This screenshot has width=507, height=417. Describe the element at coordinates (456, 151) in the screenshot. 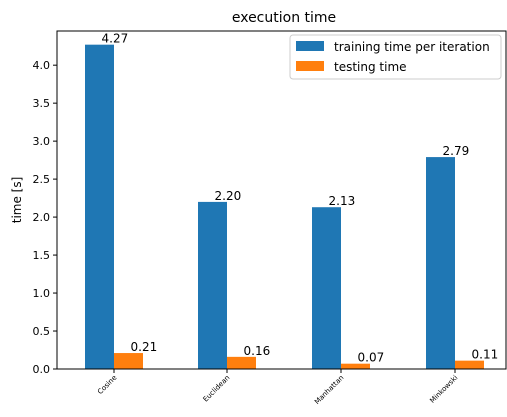

I see `bar-value-label: 2.79` at that location.